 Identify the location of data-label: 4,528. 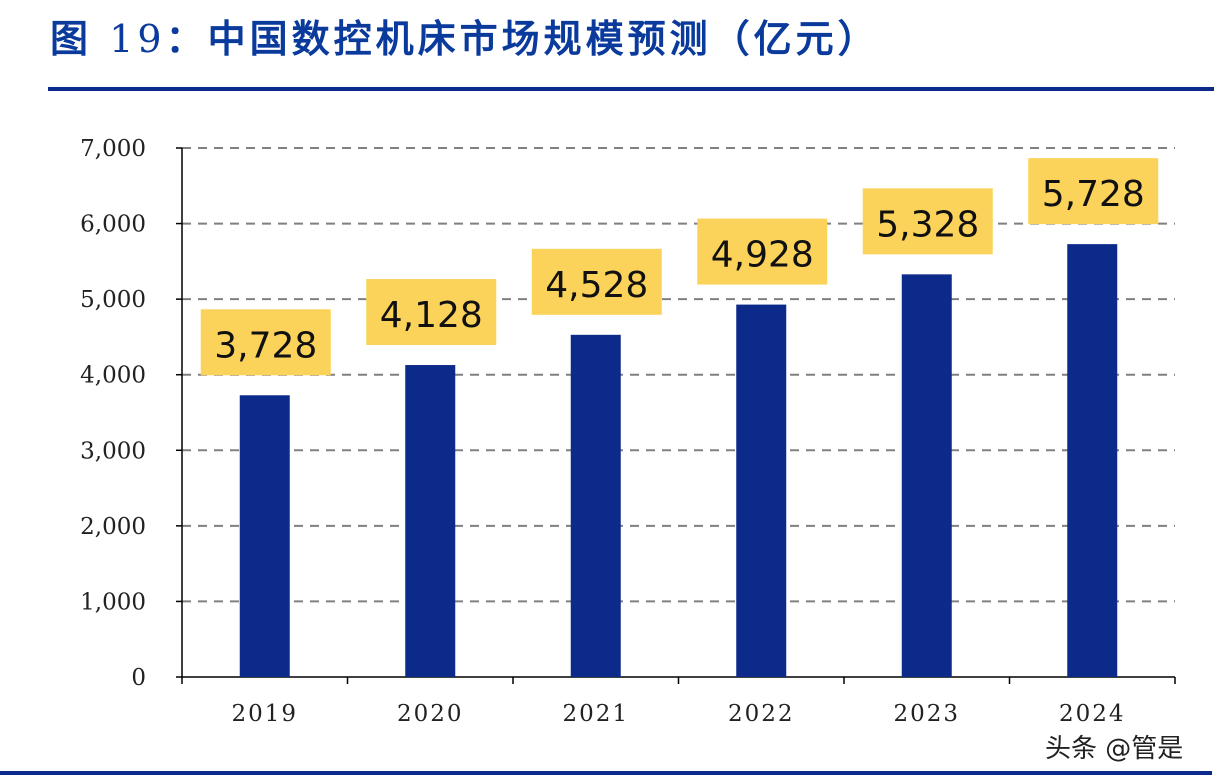
(596, 285).